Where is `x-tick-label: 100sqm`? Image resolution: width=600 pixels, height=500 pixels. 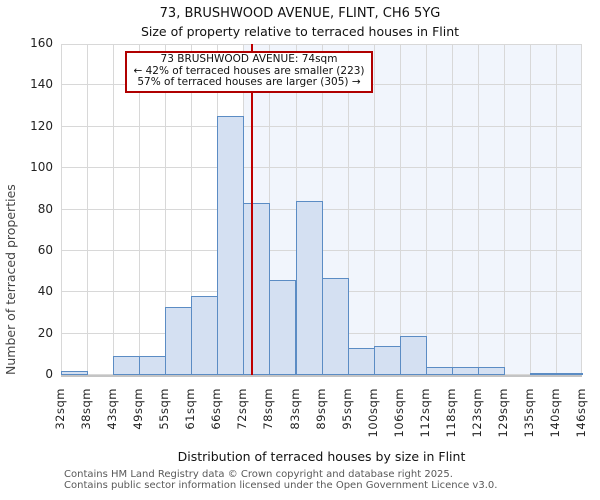 x-tick-label: 100sqm is located at coordinates (372, 413).